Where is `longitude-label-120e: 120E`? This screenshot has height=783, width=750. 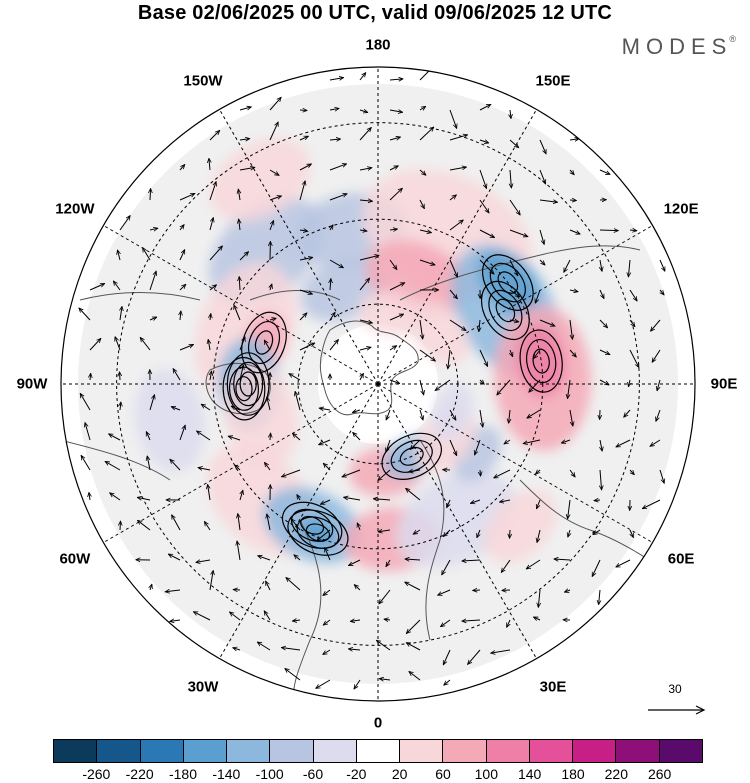 longitude-label-120e: 120E is located at coordinates (681, 209).